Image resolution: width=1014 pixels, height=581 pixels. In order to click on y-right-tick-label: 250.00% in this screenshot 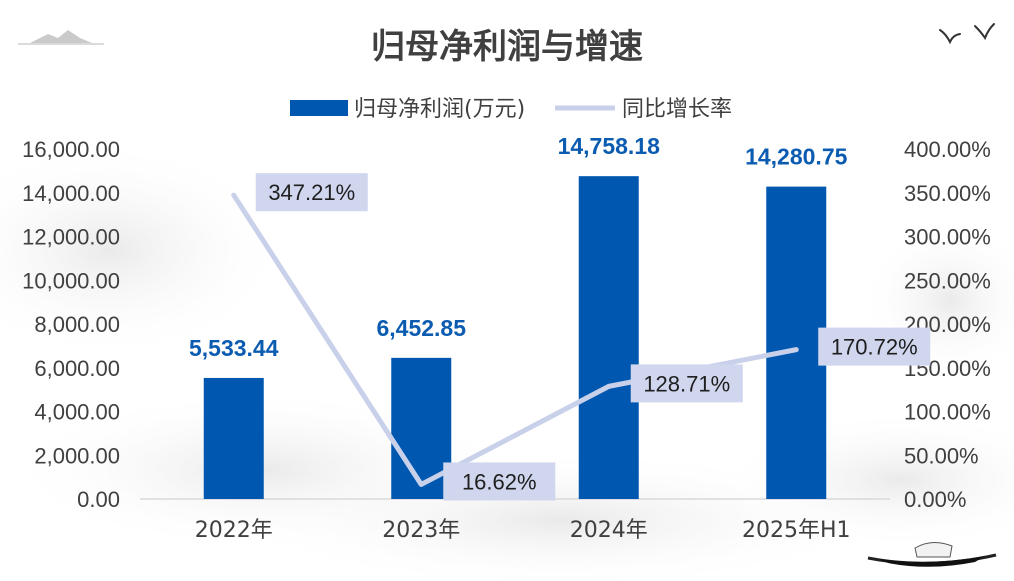, I will do `click(947, 280)`.